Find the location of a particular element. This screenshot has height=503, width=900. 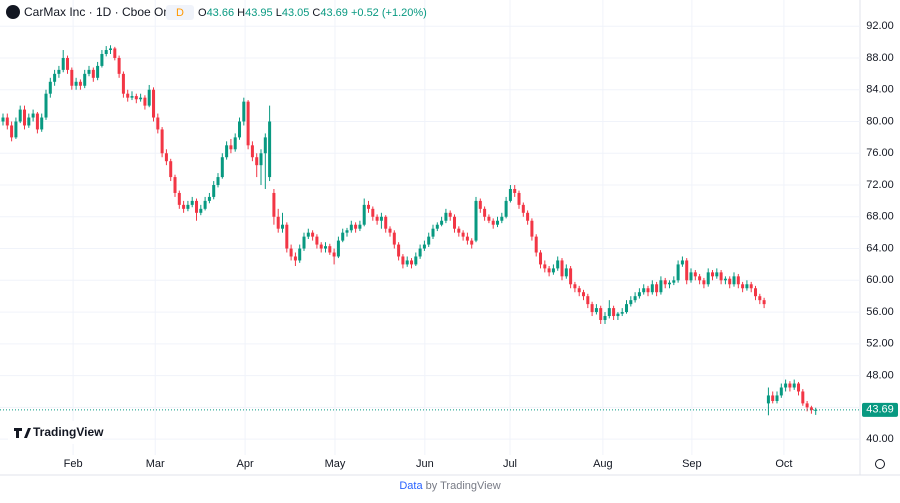

settings-icon is located at coordinates (880, 464).